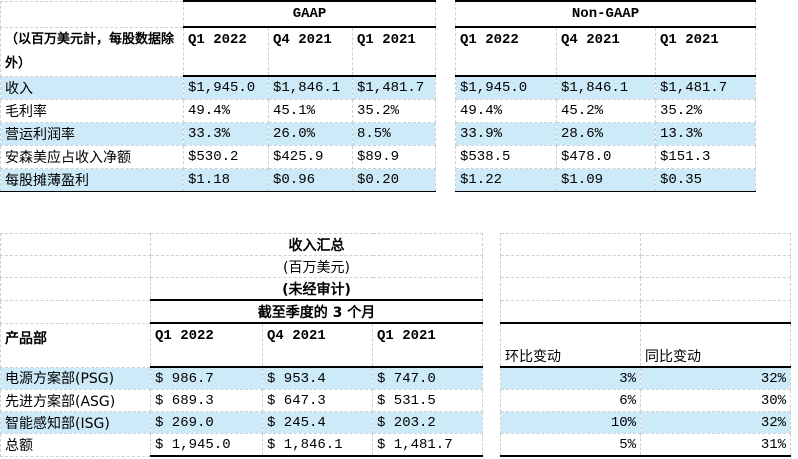  What do you see at coordinates (206, 400) in the screenshot?
I see `revenue-value: $ 689.3` at bounding box center [206, 400].